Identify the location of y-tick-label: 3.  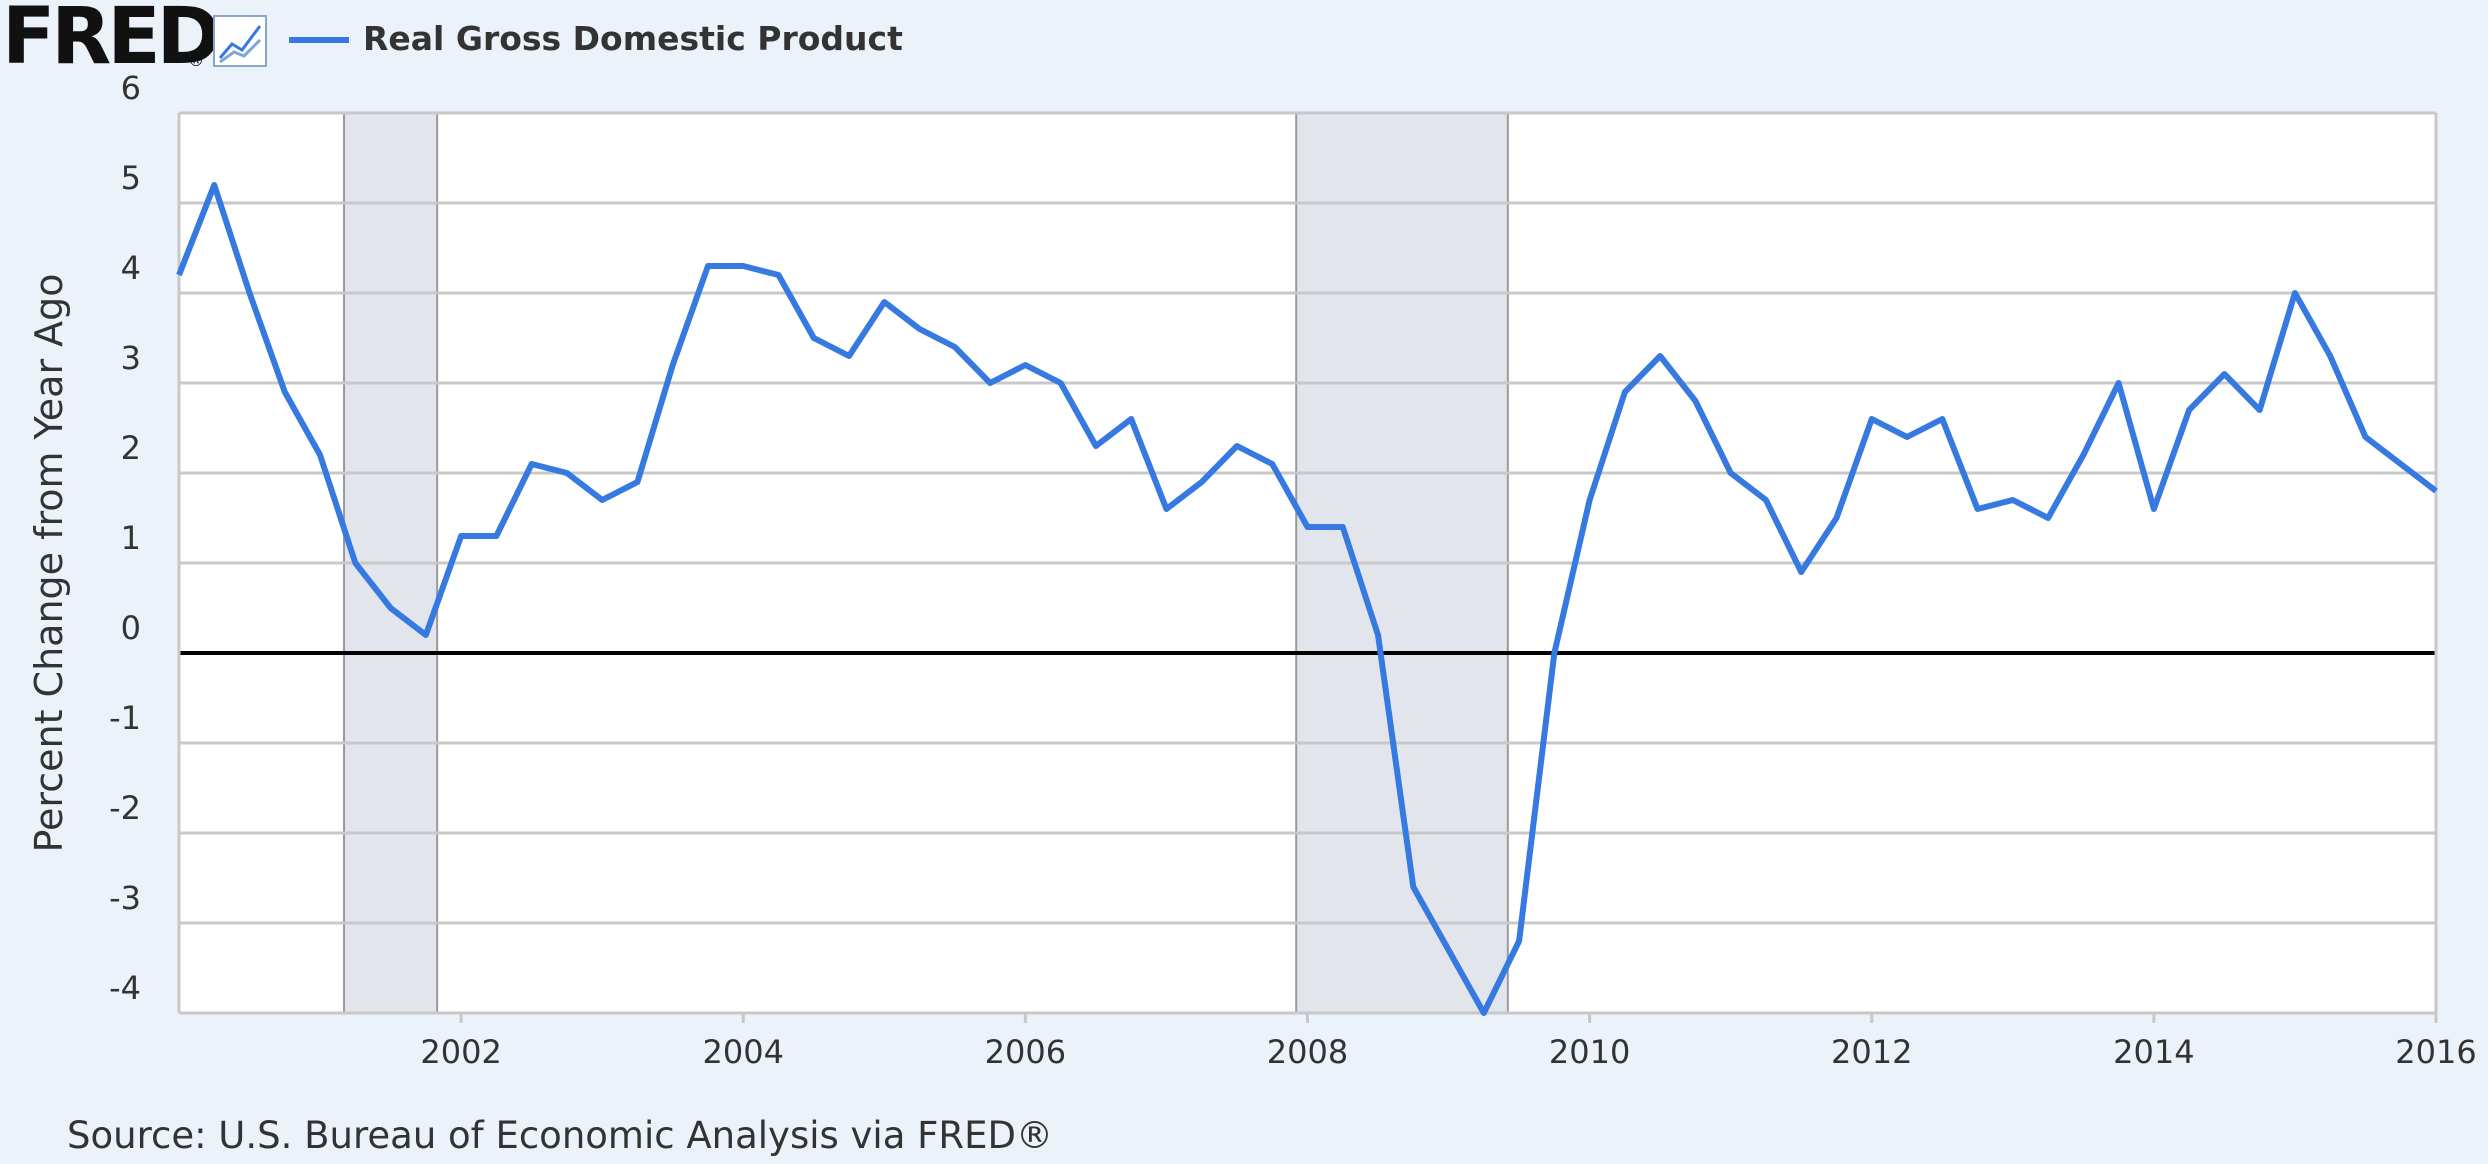
(131, 358).